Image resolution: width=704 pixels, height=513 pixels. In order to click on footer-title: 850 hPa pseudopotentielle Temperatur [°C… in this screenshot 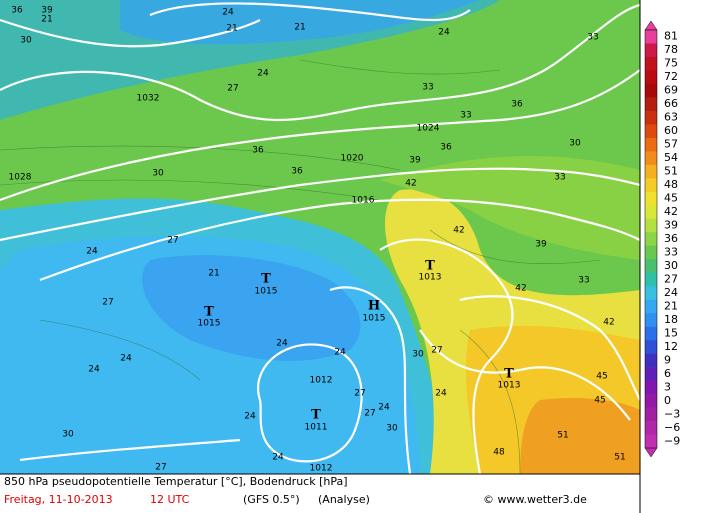, I will do `click(176, 481)`.